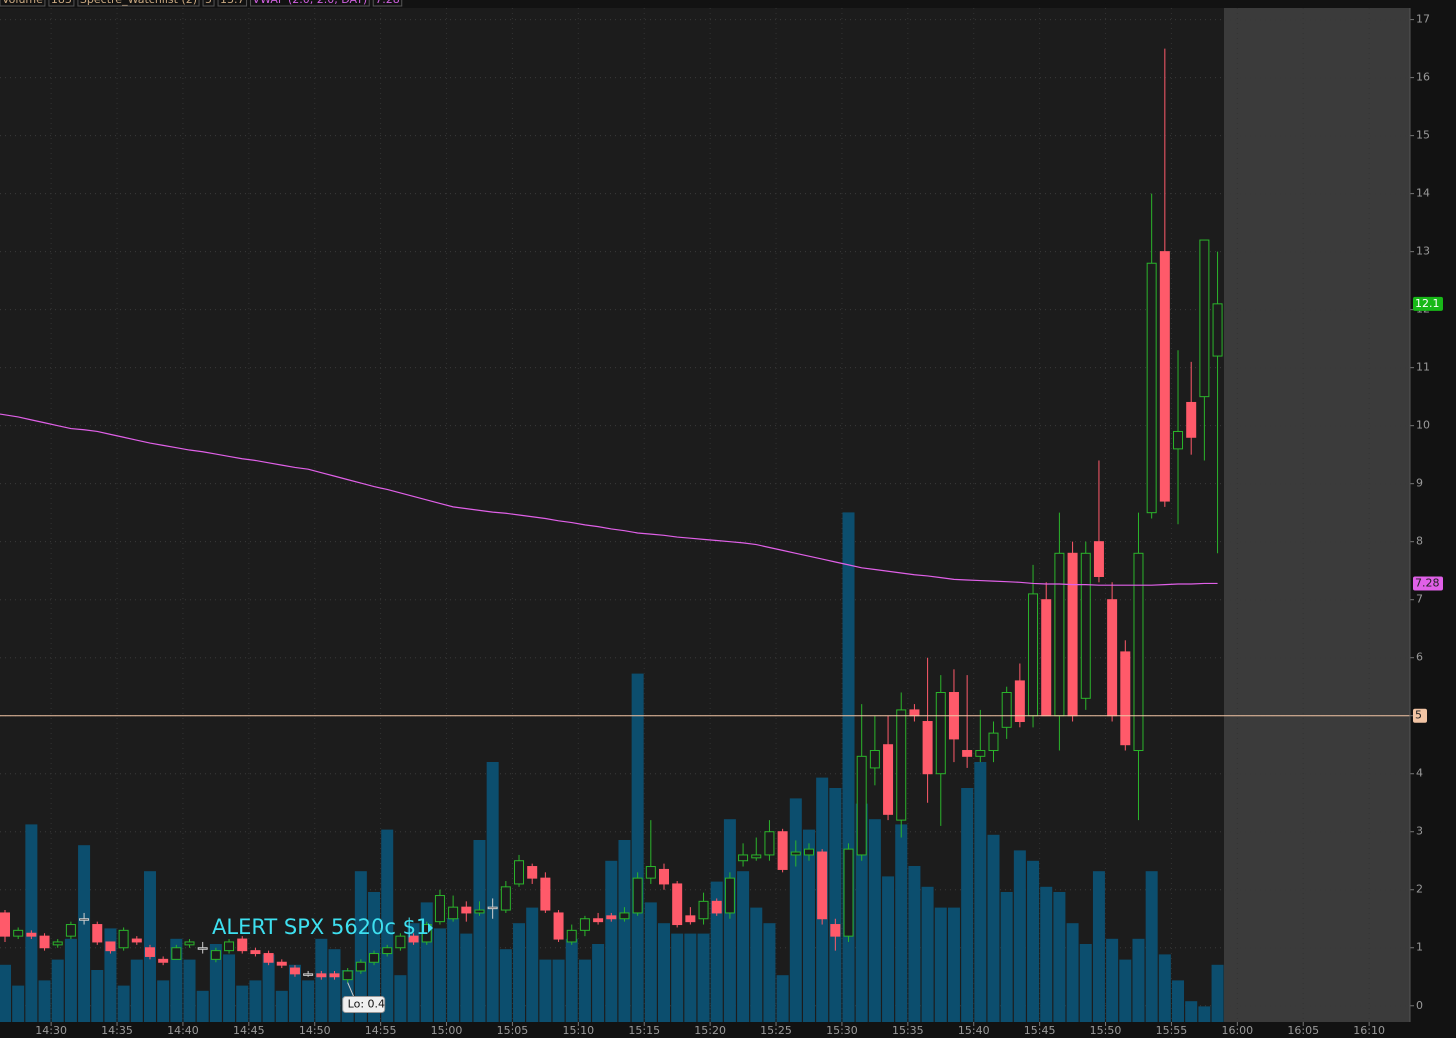 Image resolution: width=1456 pixels, height=1038 pixels. I want to click on last-price-badge: 12.1, so click(1427, 303).